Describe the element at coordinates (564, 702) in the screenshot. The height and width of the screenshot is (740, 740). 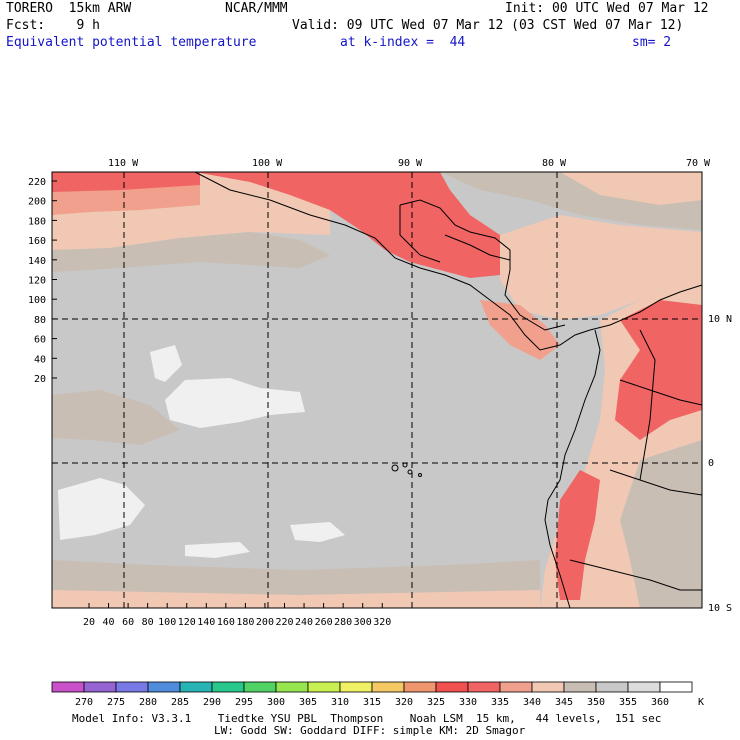
I see `colorbar-label: 345` at that location.